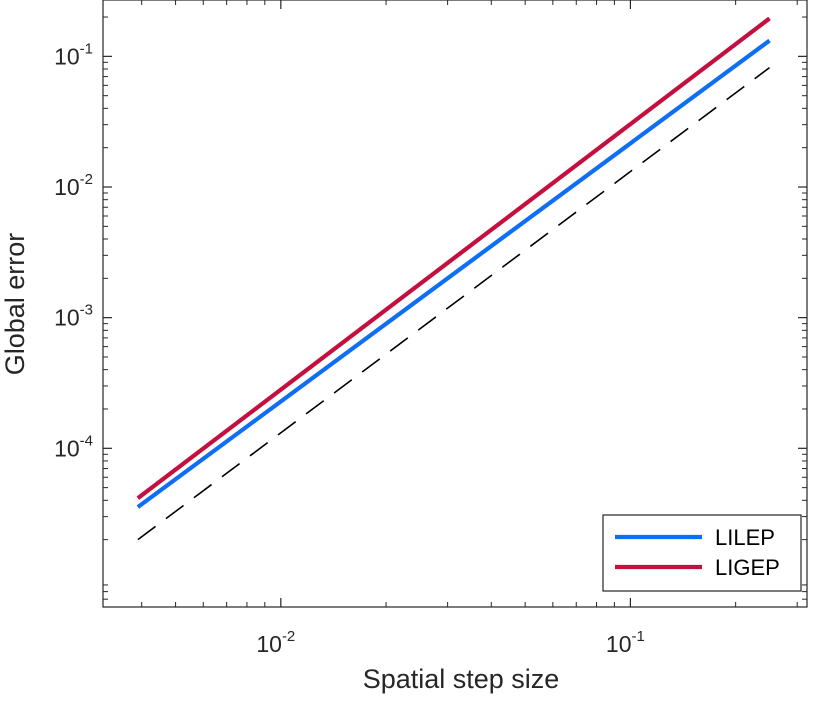  What do you see at coordinates (15, 304) in the screenshot?
I see `y-axis-label: Global error` at bounding box center [15, 304].